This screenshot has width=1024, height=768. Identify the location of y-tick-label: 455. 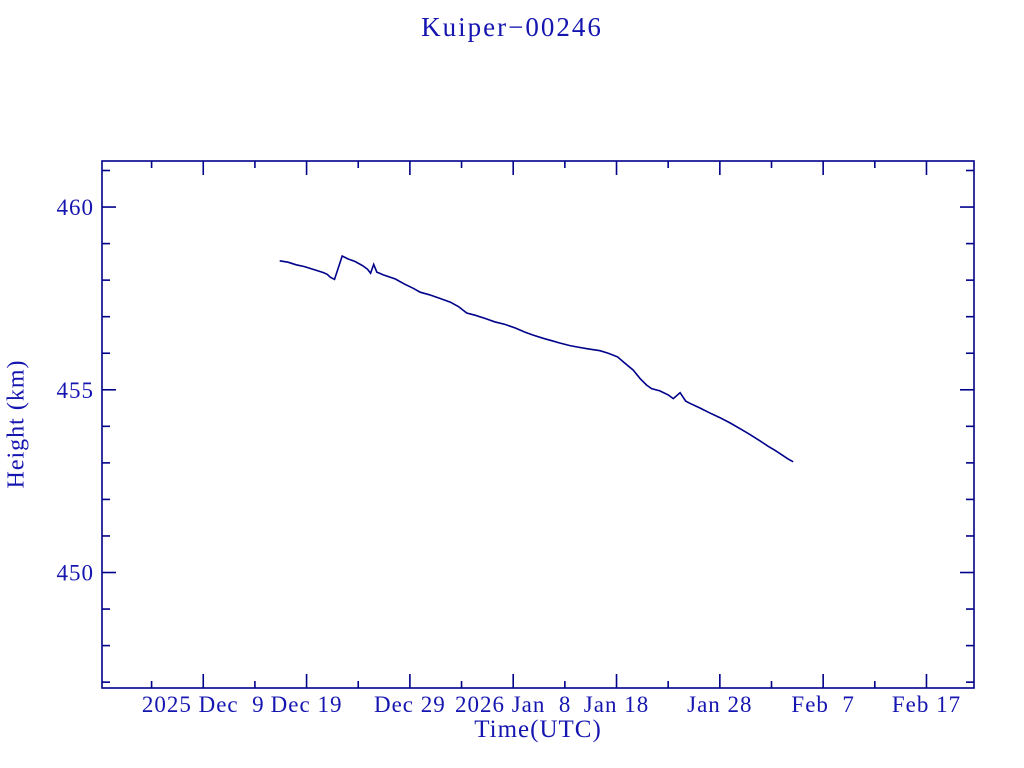
(76, 390).